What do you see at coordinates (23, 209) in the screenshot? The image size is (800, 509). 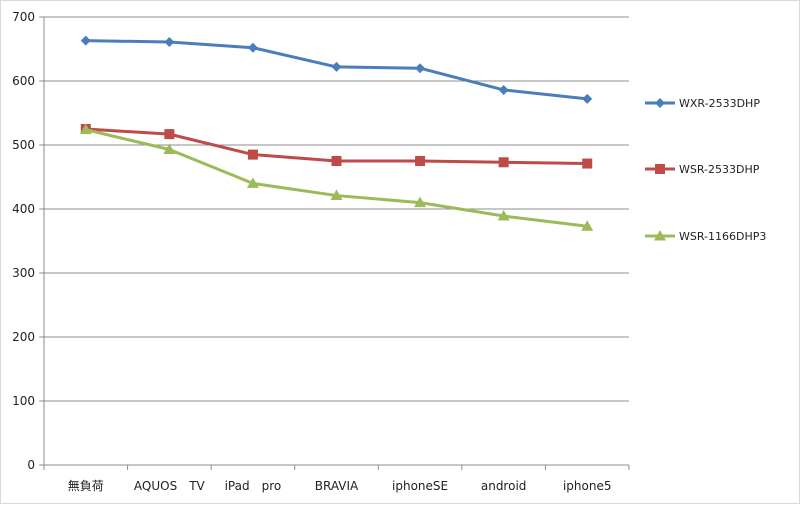 I see `y-tick-label: 400` at bounding box center [23, 209].